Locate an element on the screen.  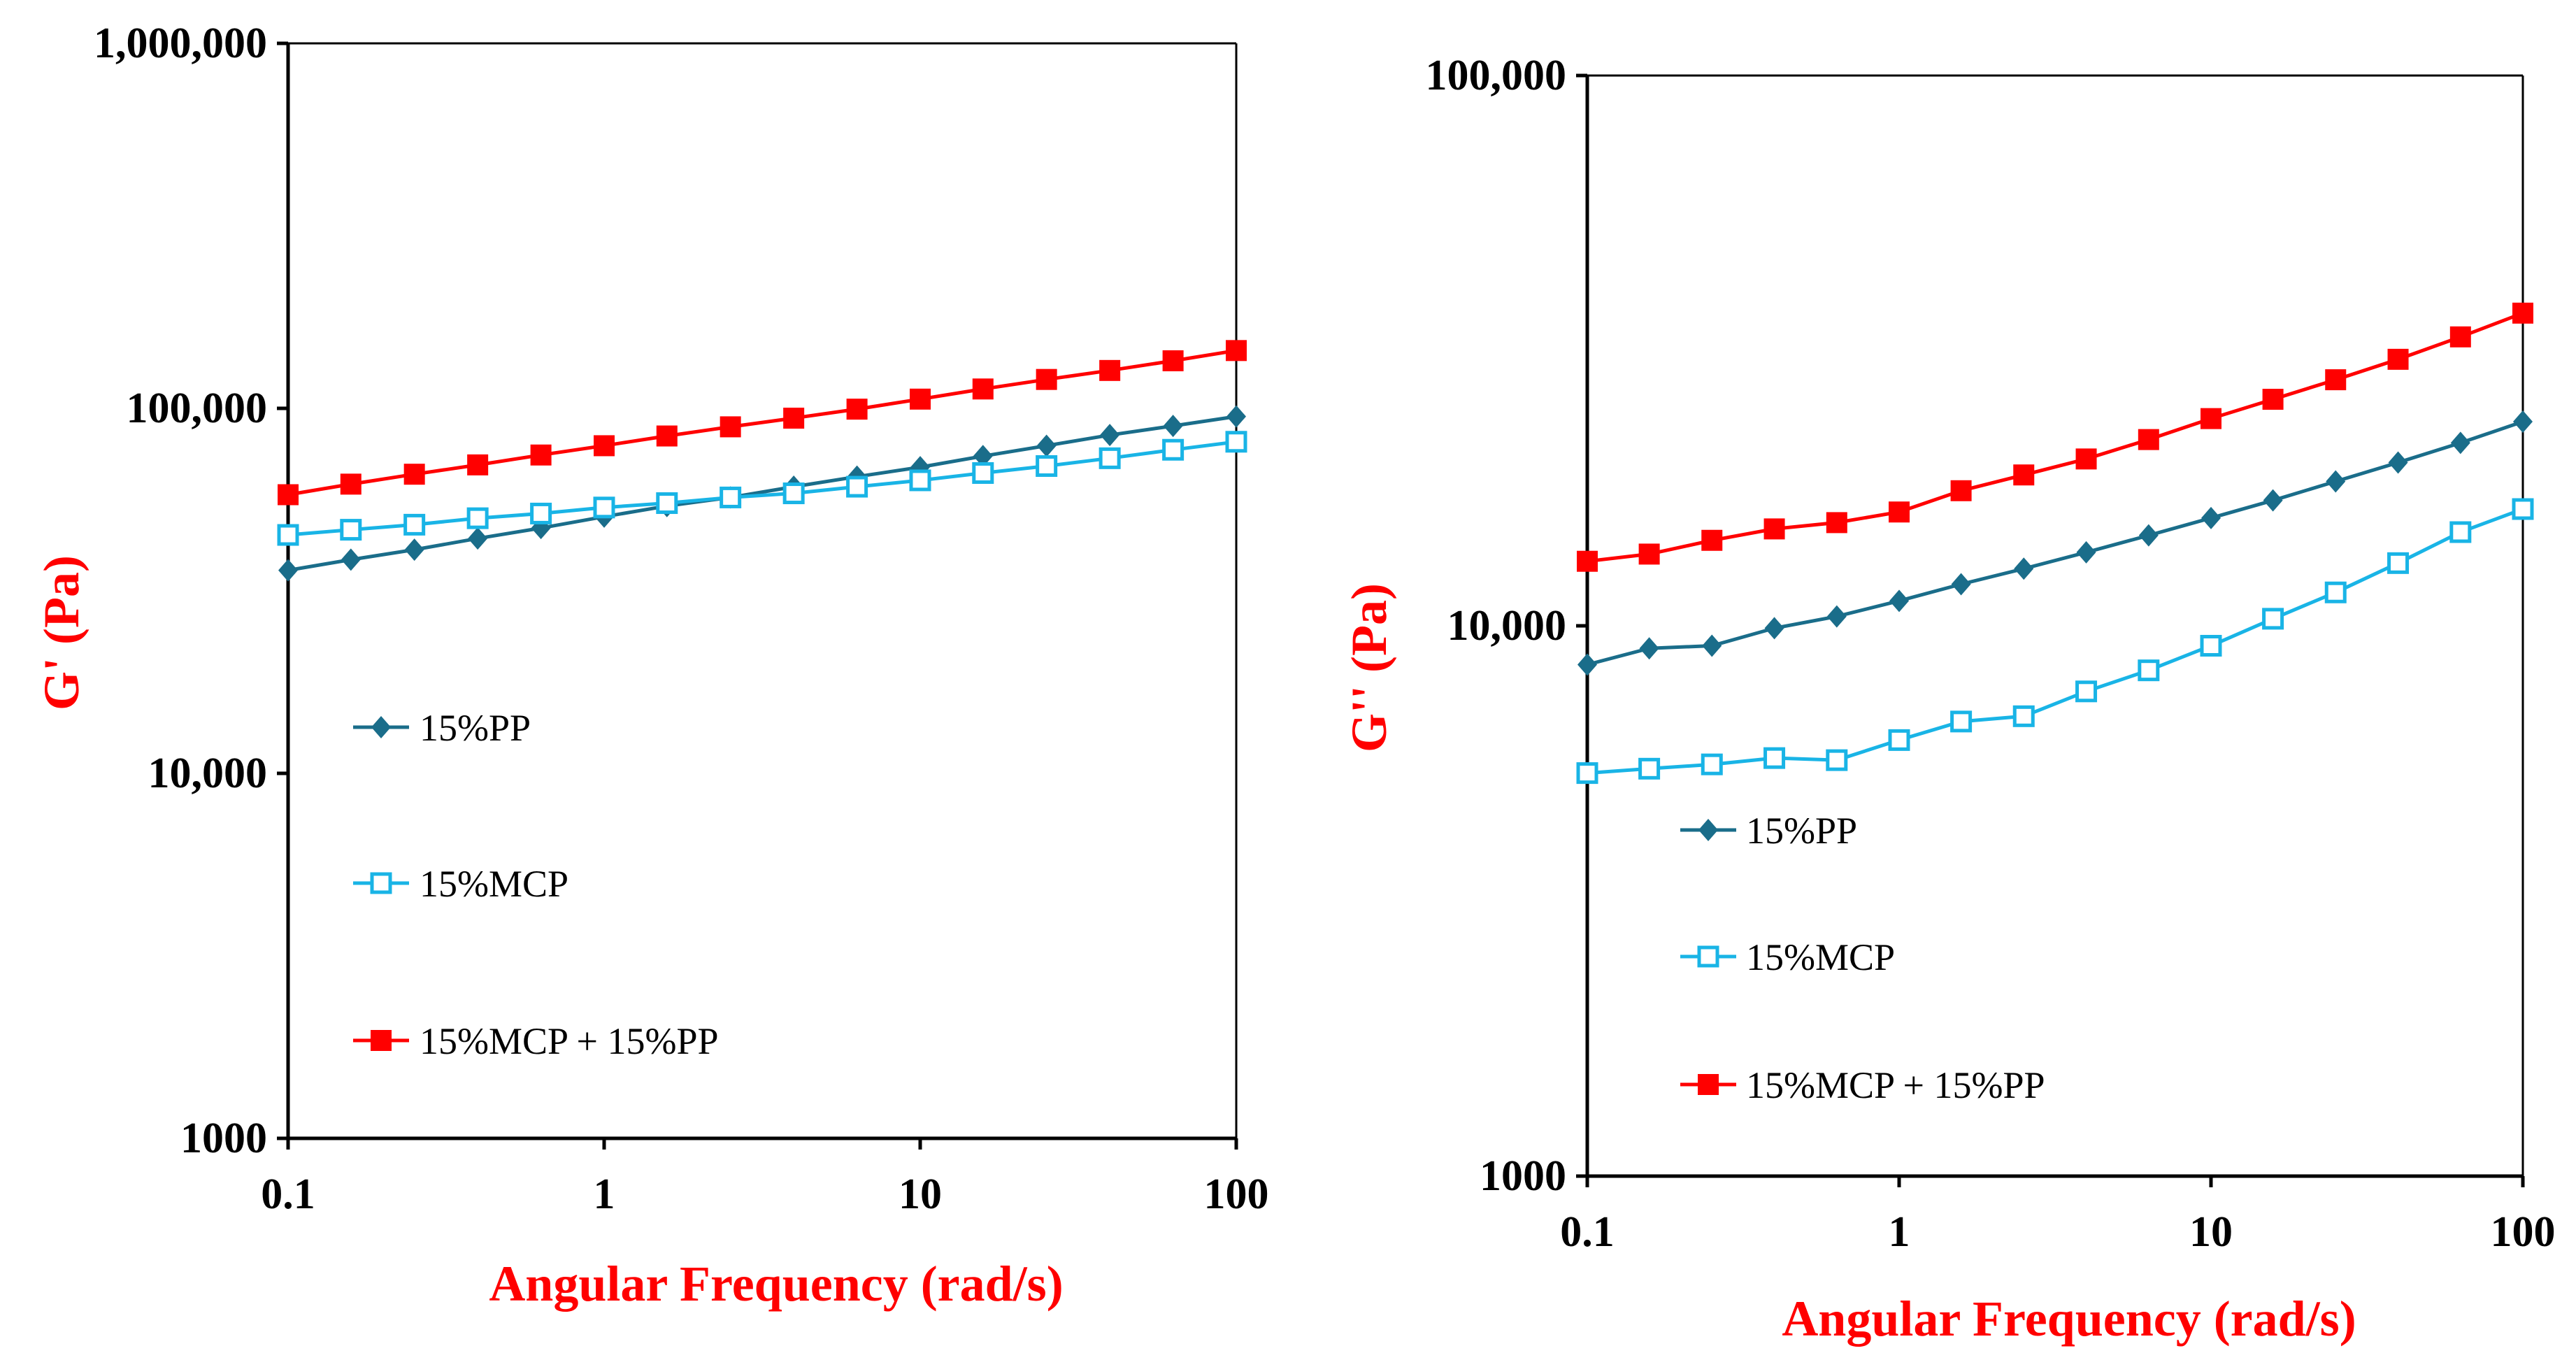
x-axis-title: Angular Frequency (rad/s) is located at coordinates (776, 1284).